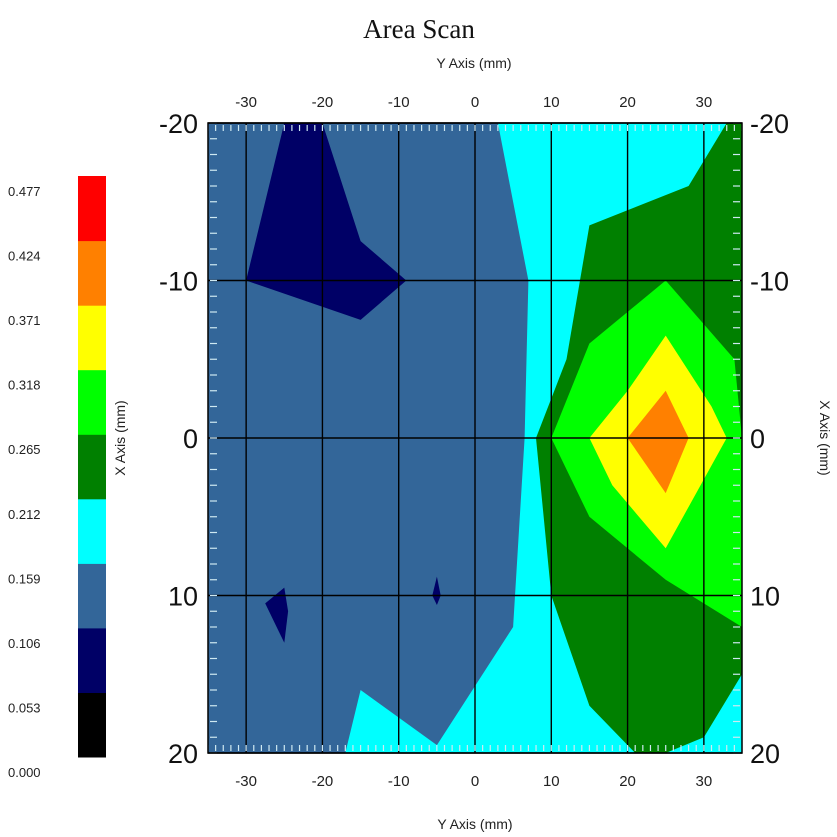 This screenshot has width=837, height=837. Describe the element at coordinates (473, 63) in the screenshot. I see `x-axis-title-top: Y Axis (mm)` at that location.